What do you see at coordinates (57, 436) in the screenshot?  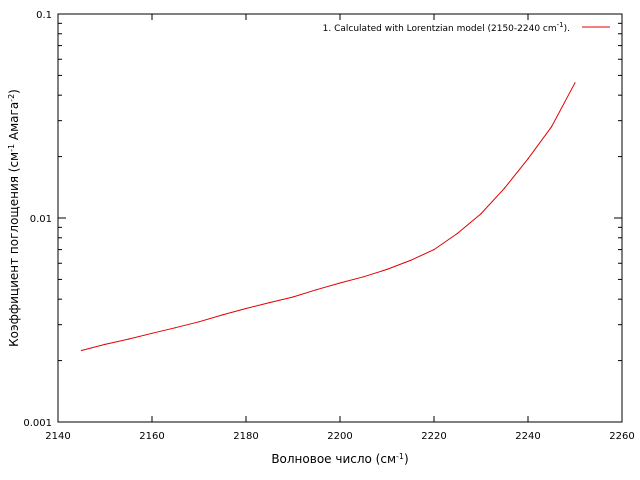 I see `x-tick-label: 2140` at bounding box center [57, 436].